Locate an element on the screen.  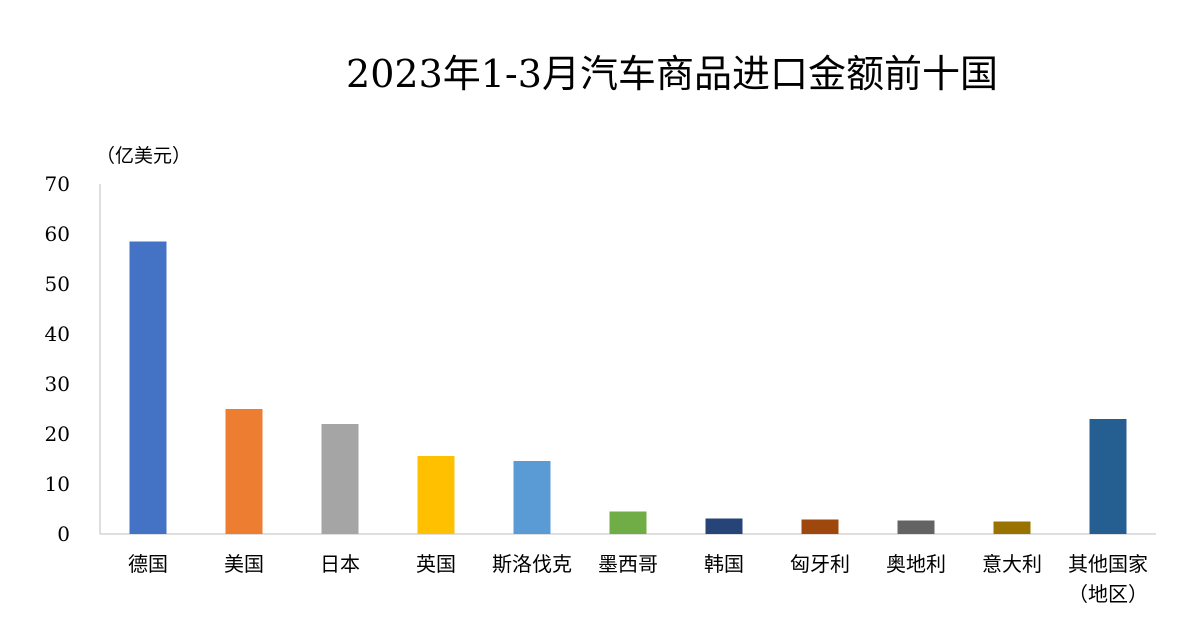
x-tick-label: 日本 is located at coordinates (340, 564).